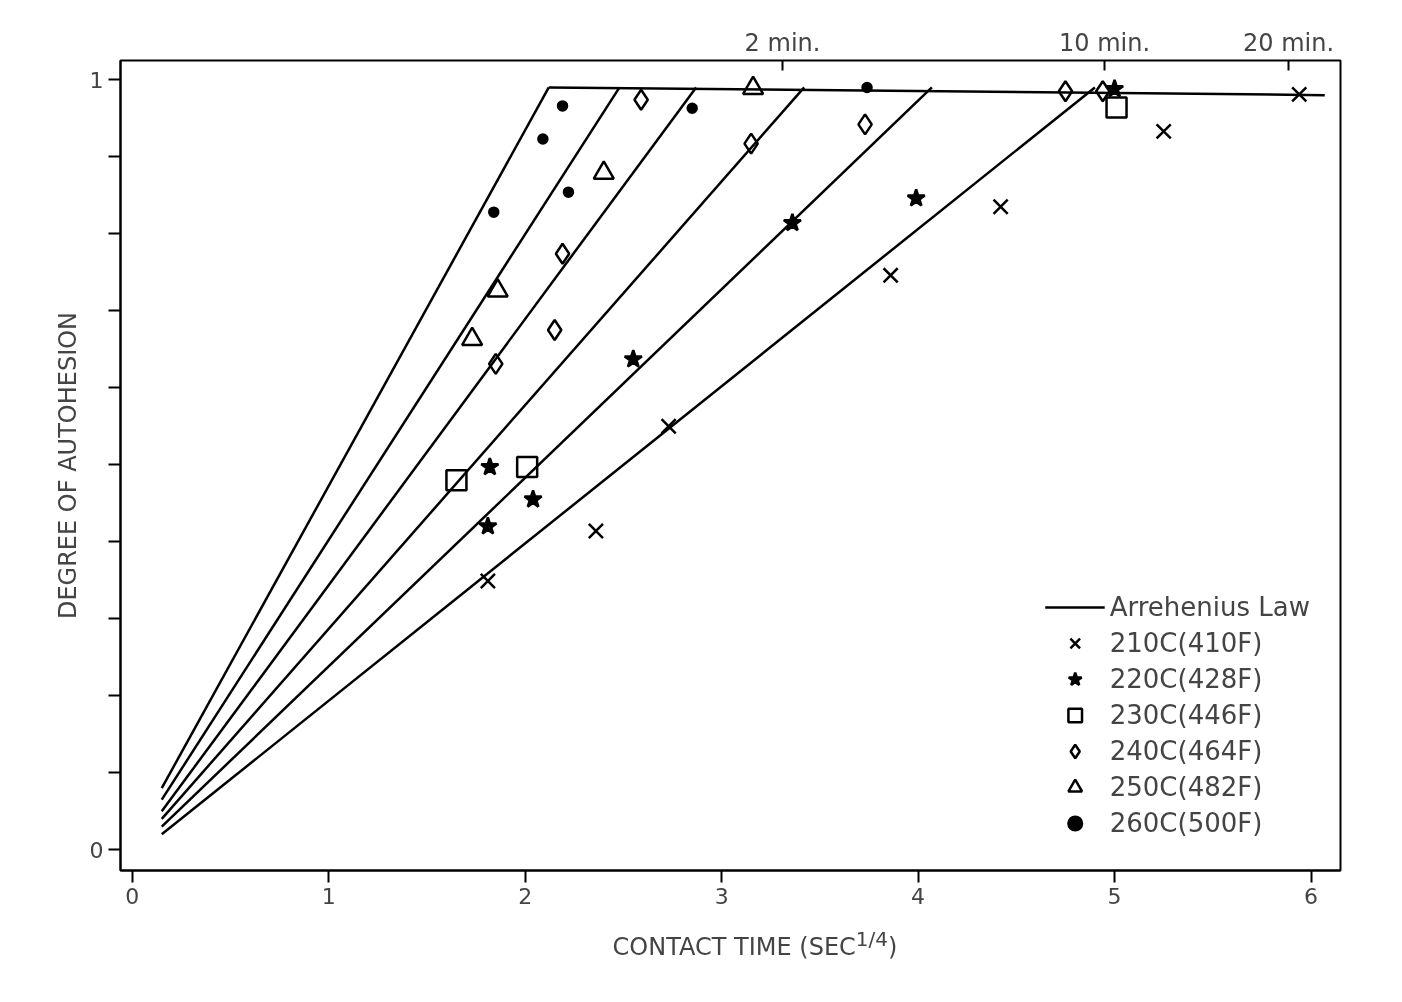 The width and height of the screenshot is (1402, 1002). What do you see at coordinates (1311, 896) in the screenshot?
I see `x-tick-label: 6` at bounding box center [1311, 896].